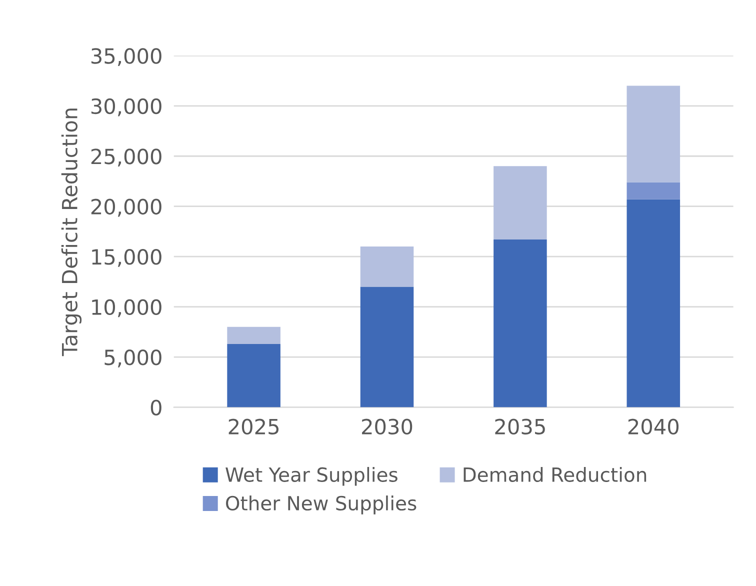  What do you see at coordinates (253, 426) in the screenshot?
I see `x-tick-label: 2025` at bounding box center [253, 426].